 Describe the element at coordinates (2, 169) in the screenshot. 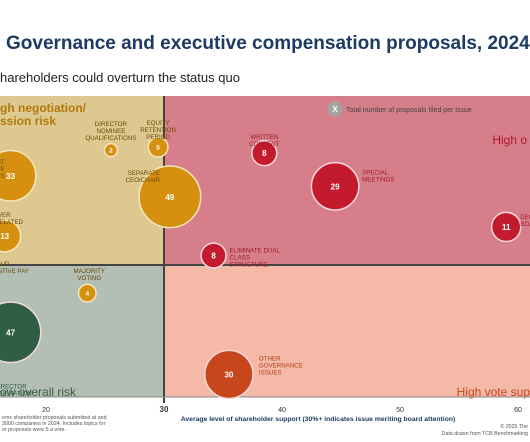

I see `bubble-label: LIMITSEVERANCEAGREEMENTS` at that location.